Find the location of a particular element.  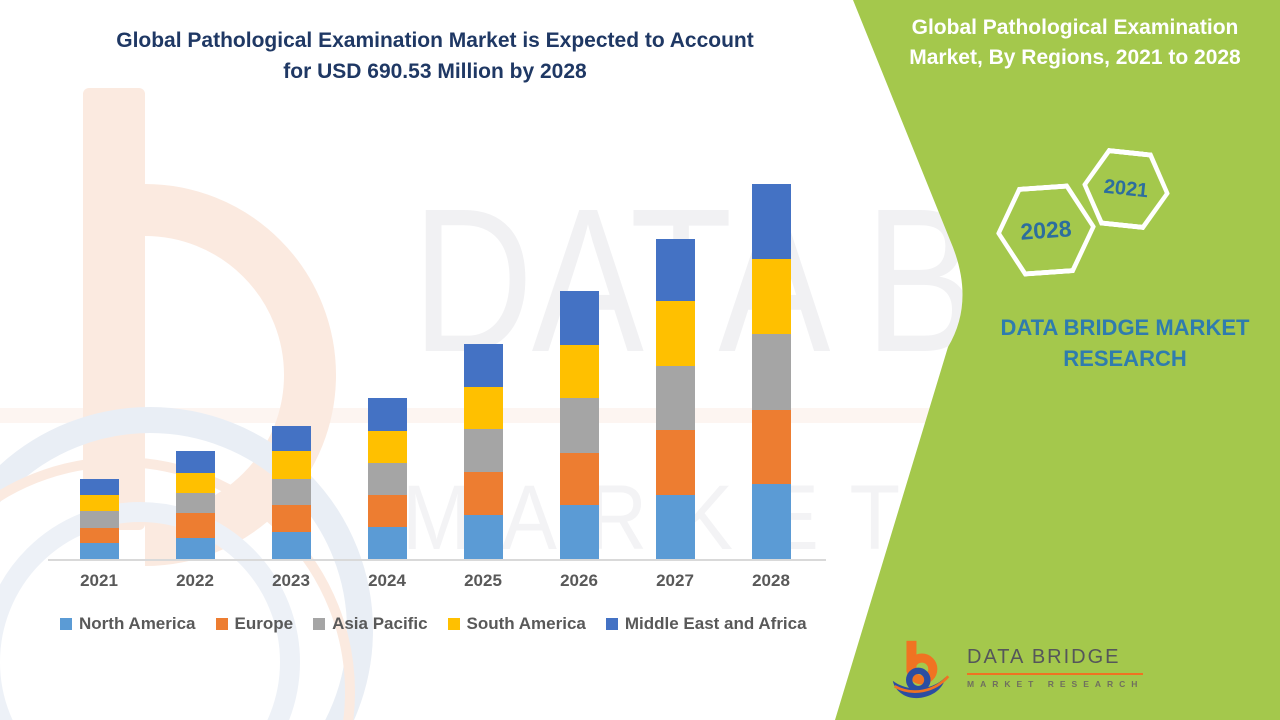

legend-item-north-america: North America is located at coordinates (128, 624).